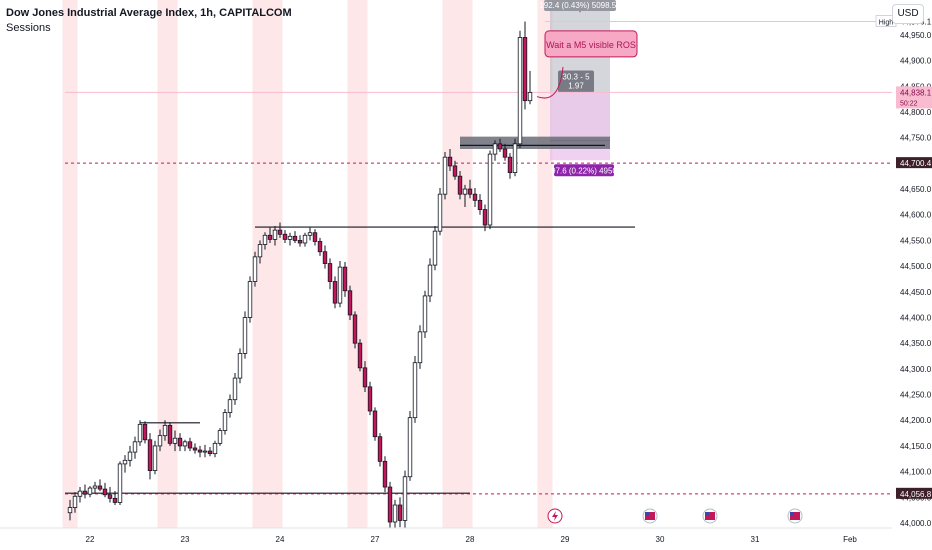 The image size is (932, 550). What do you see at coordinates (916, 240) in the screenshot?
I see `price-tick-label: 44,550.0` at bounding box center [916, 240].